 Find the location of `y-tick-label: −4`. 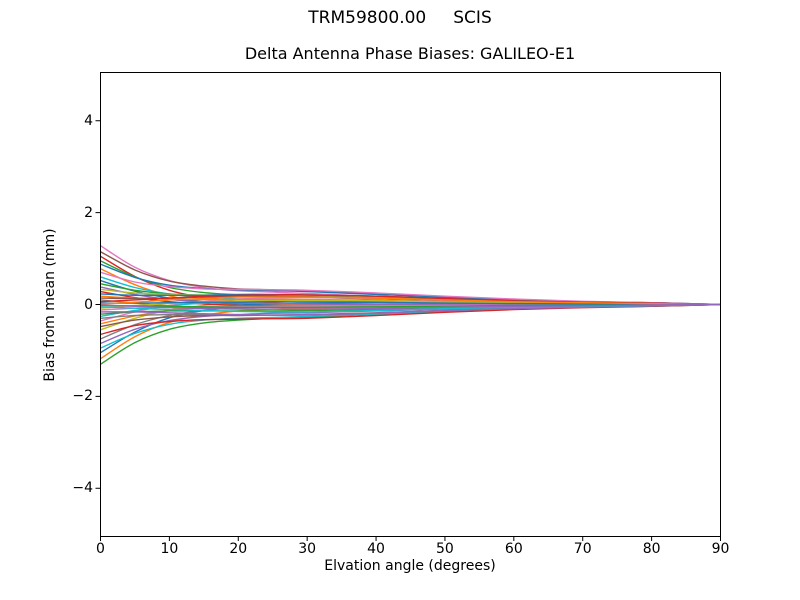

y-tick-label: −4 is located at coordinates (82, 488).